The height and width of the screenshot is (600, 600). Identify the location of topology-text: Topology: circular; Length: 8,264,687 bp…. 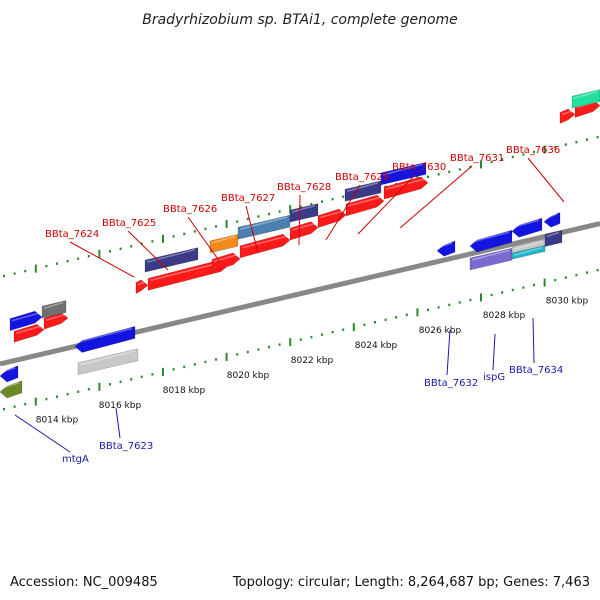
(411, 582).